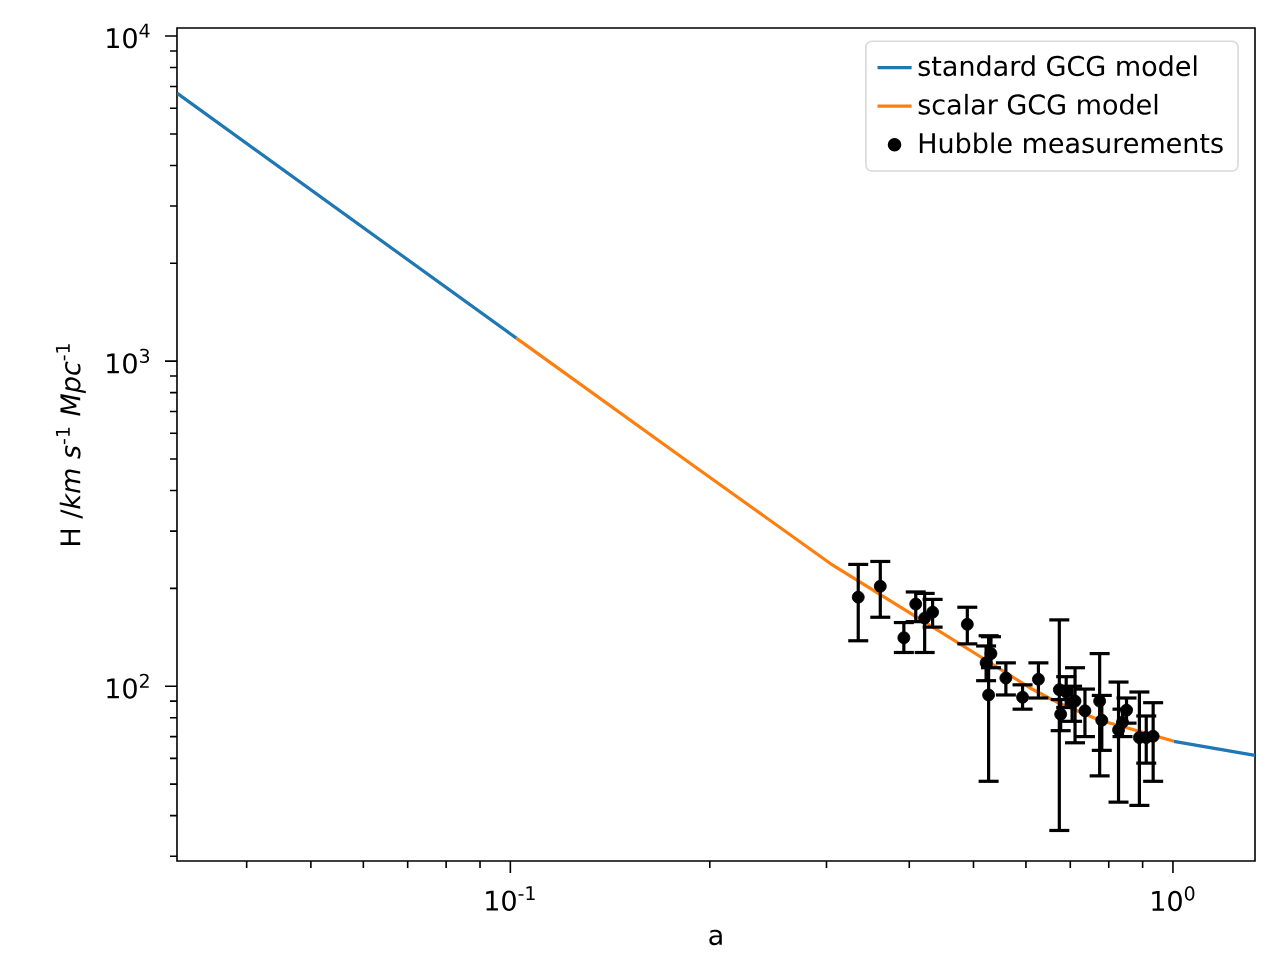 The width and height of the screenshot is (1267, 957). I want to click on x-tick-label: 10$^{0}$, so click(1173, 899).